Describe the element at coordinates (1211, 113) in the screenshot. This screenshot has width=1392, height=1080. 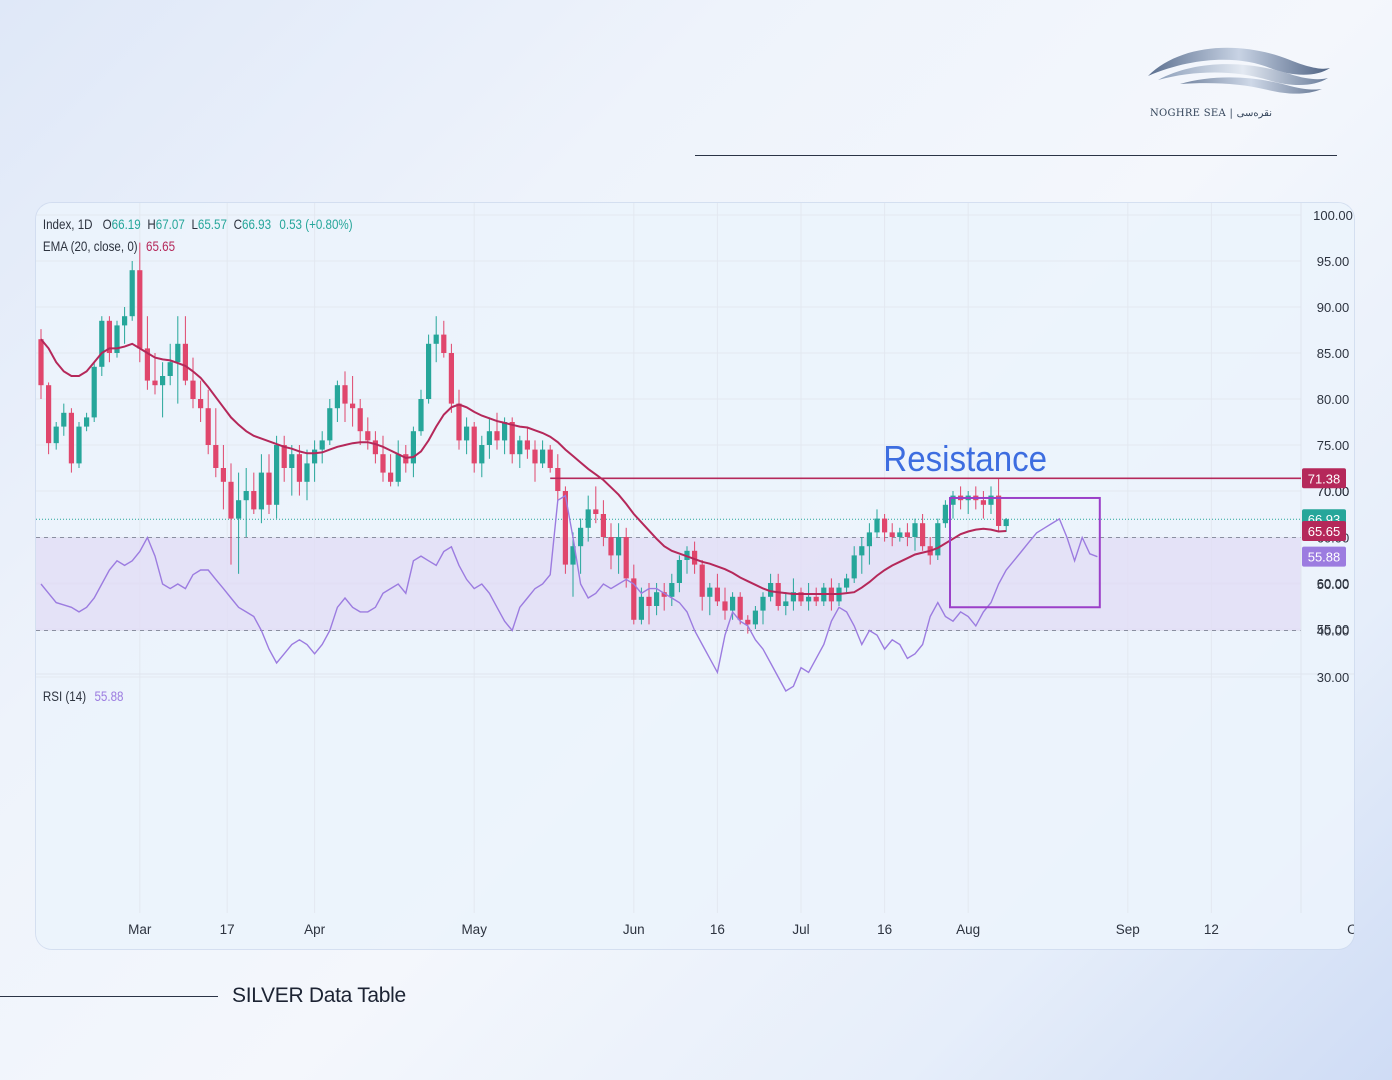
I see `brand-wordmark: NOGHRE SEA | نقره‌سی` at that location.